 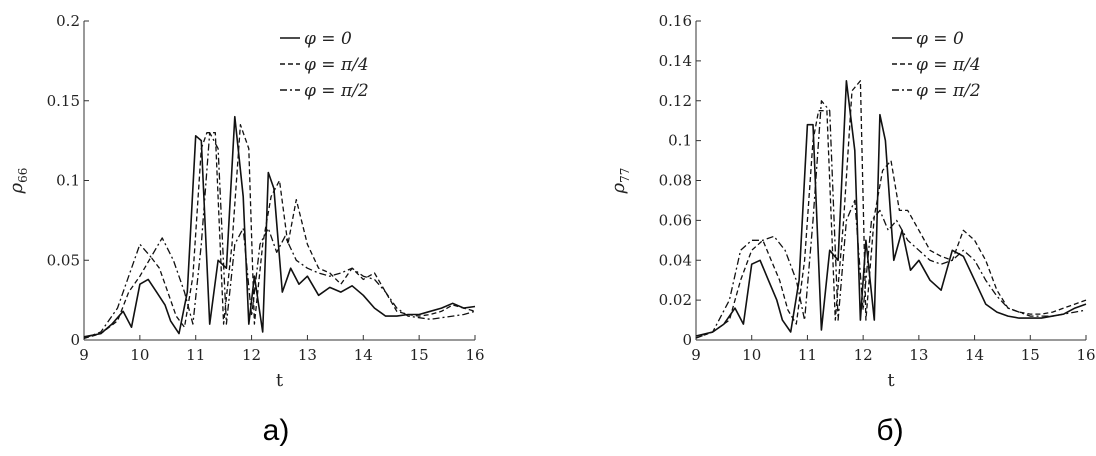 I want to click on y-tick-label: 0.06, so click(x=675, y=220).